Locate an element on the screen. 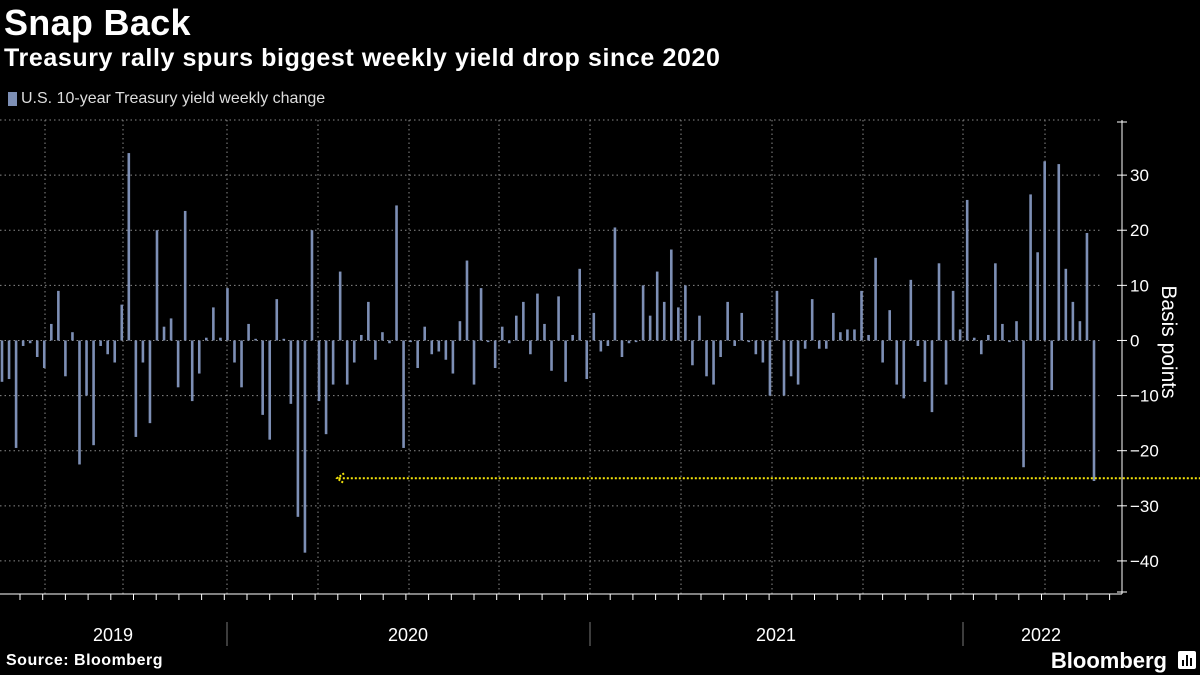 The width and height of the screenshot is (1200, 675). source-note: Source: Bloomberg is located at coordinates (84, 660).